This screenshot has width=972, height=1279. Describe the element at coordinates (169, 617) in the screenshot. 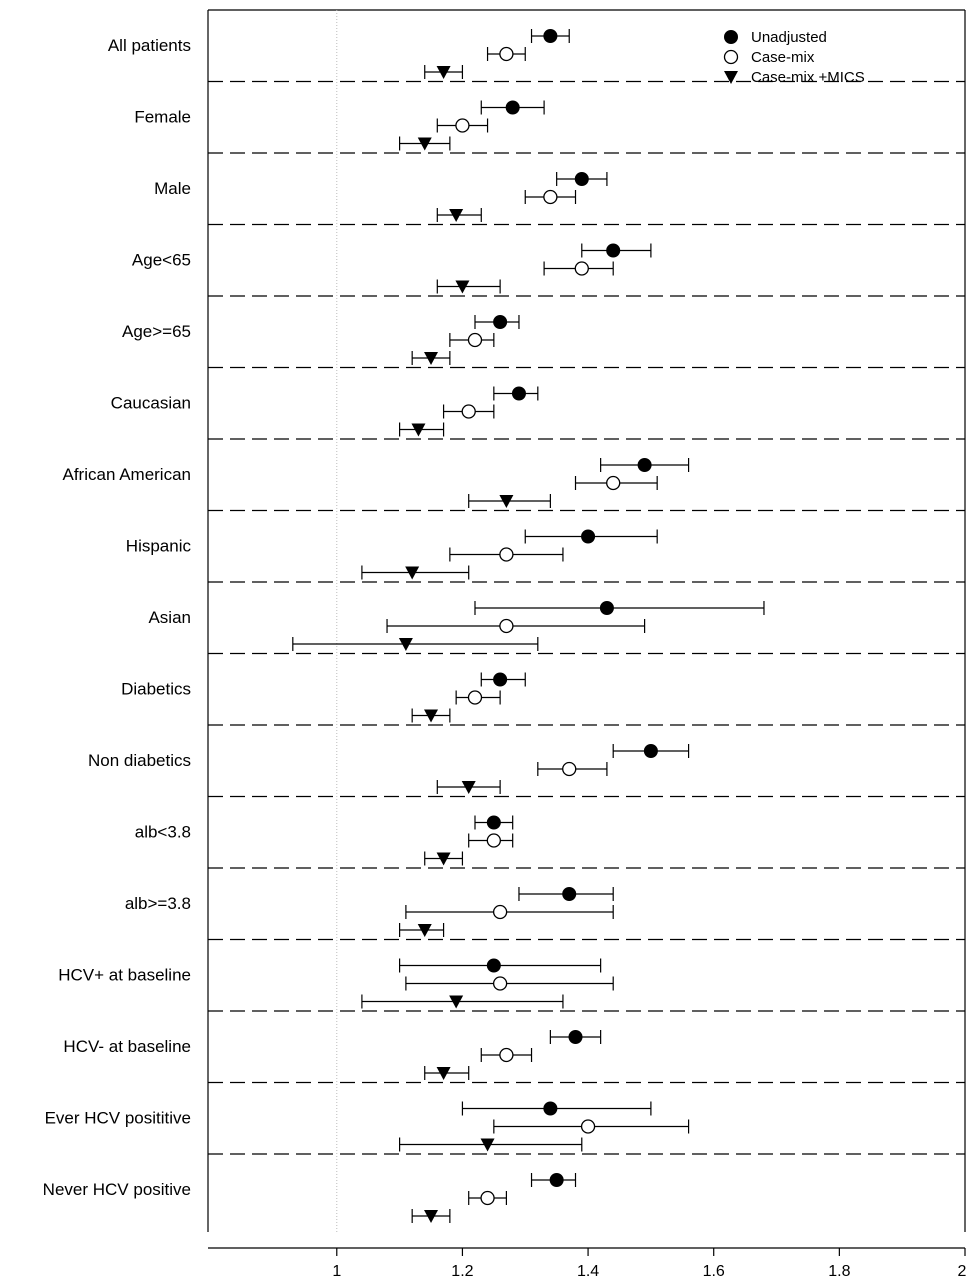

I see `category-label: Asian` at that location.